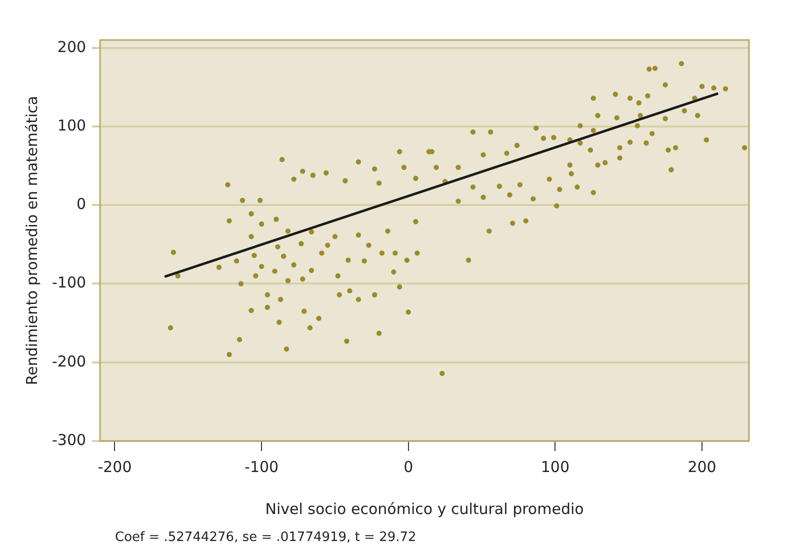 This screenshot has width=807, height=559. Describe the element at coordinates (261, 467) in the screenshot. I see `x-tick-label: -100` at that location.